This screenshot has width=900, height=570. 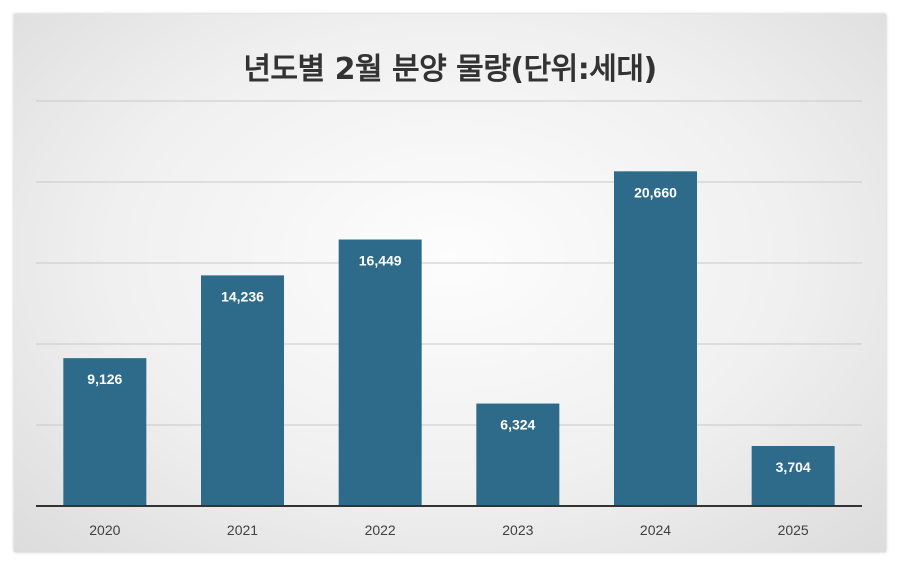 What do you see at coordinates (380, 261) in the screenshot?
I see `bar-value-label: 16,449` at bounding box center [380, 261].